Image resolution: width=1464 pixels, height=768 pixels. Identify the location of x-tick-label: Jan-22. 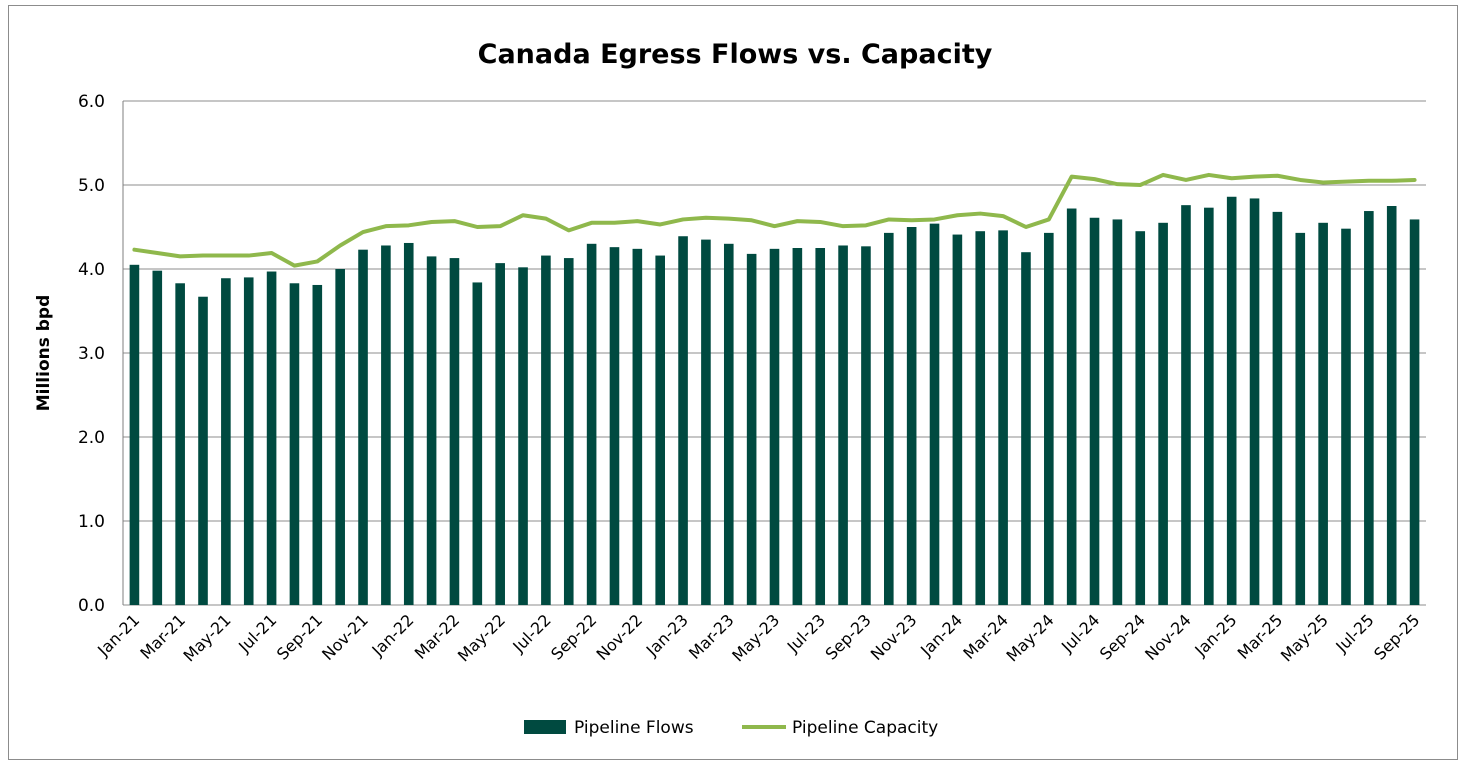
(393, 635).